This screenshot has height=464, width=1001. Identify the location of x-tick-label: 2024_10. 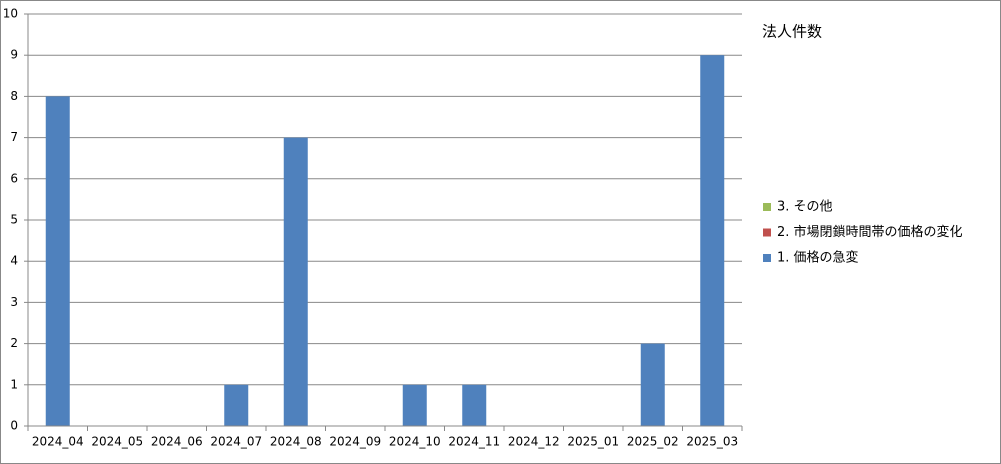
(415, 442).